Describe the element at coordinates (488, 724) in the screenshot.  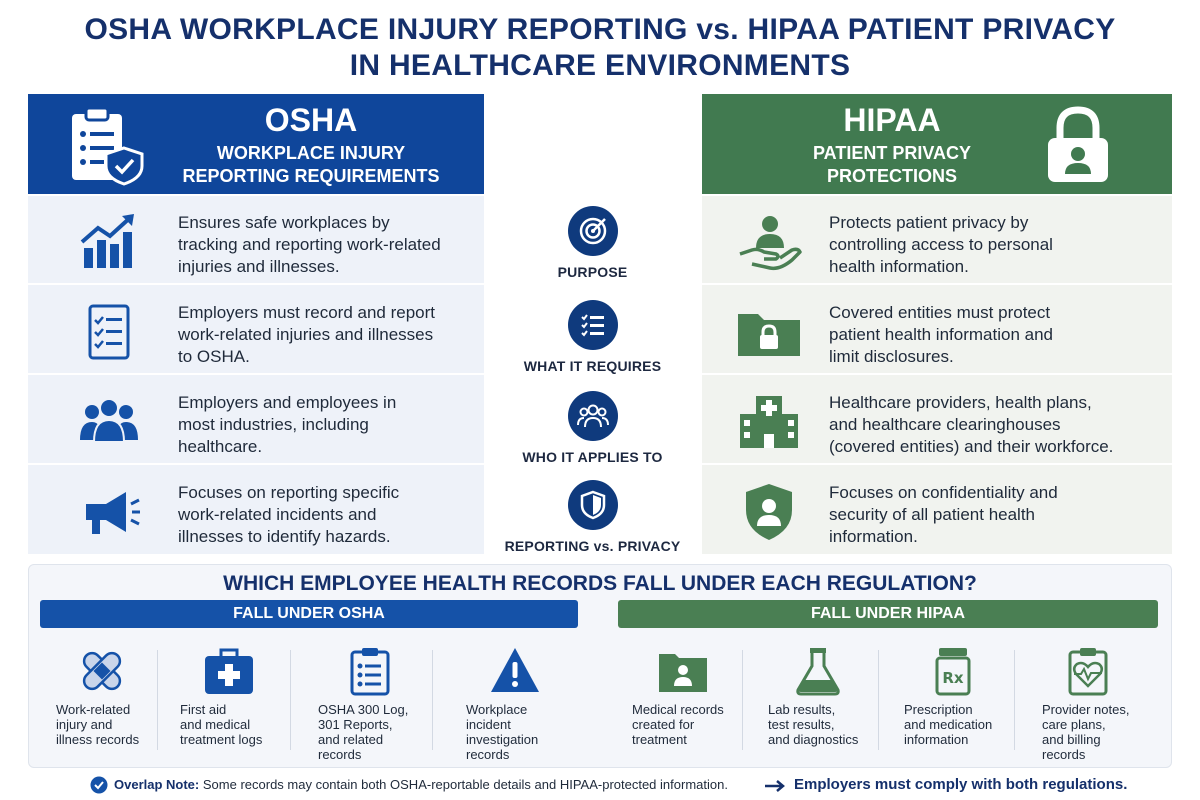
I see `text-line: incident` at that location.